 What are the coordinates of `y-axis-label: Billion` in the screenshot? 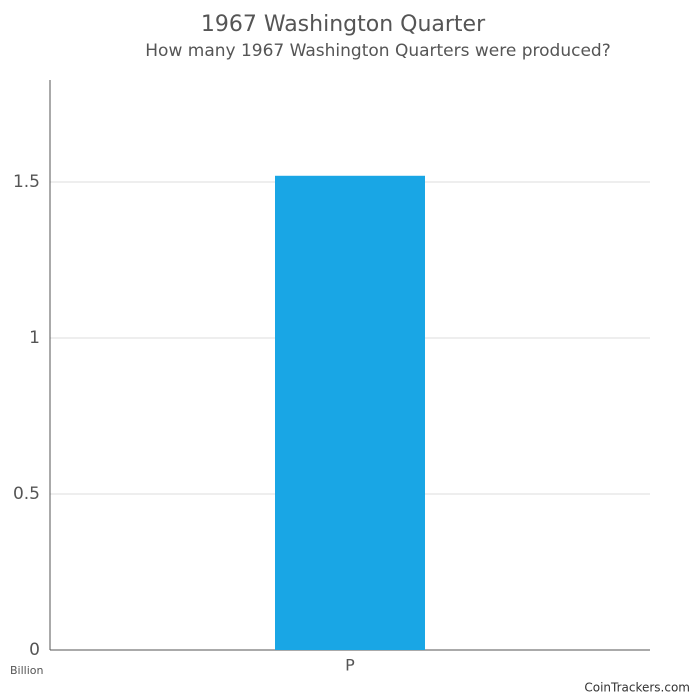 It's located at (27, 670).